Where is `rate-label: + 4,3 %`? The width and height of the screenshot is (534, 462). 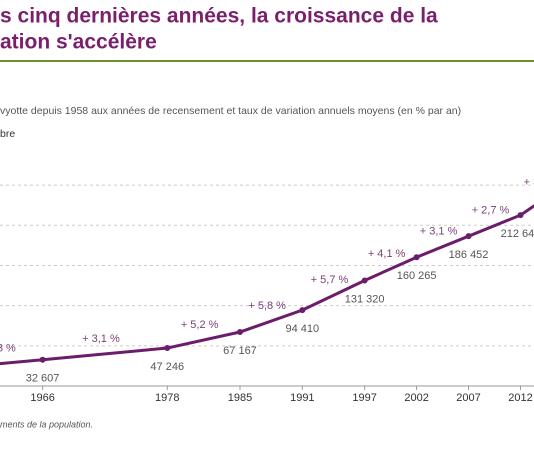
rate-label: + 4,3 % is located at coordinates (8, 348).